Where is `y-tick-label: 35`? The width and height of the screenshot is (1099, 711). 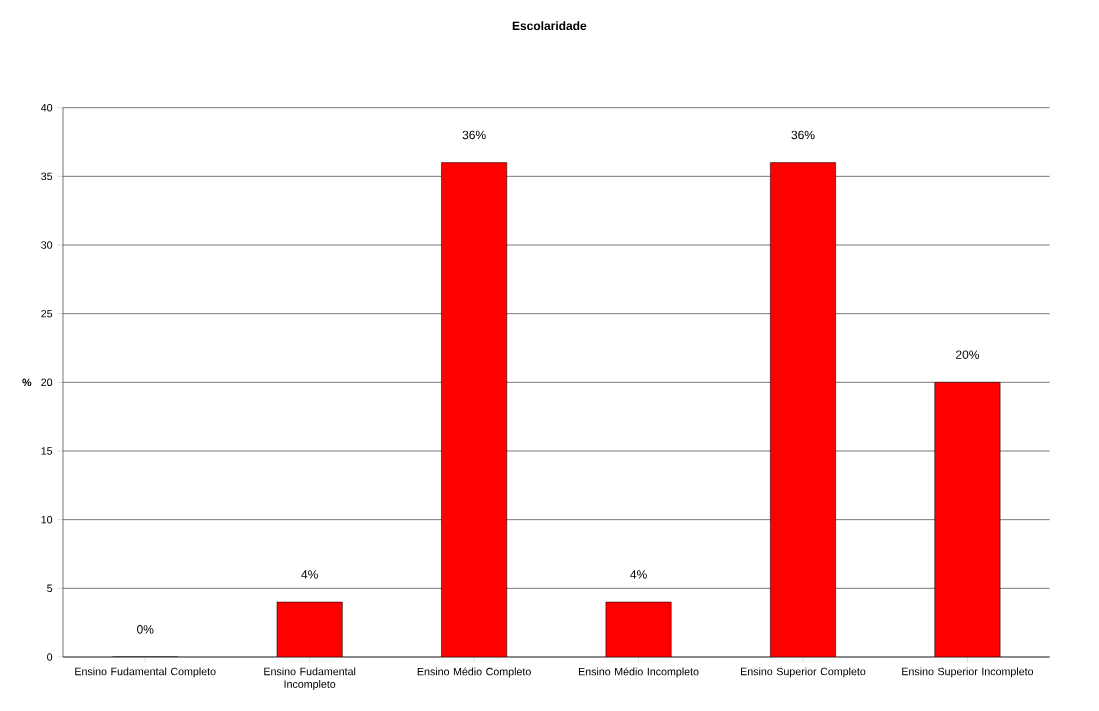 y-tick-label: 35 is located at coordinates (47, 176).